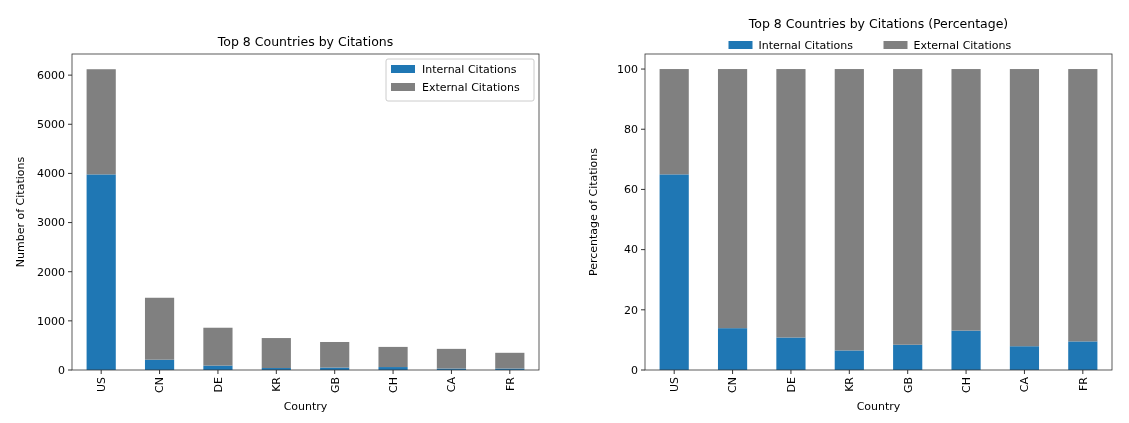 The height and width of the screenshot is (423, 1129). What do you see at coordinates (51, 125) in the screenshot?
I see `y-tick-label: 5000` at bounding box center [51, 125].